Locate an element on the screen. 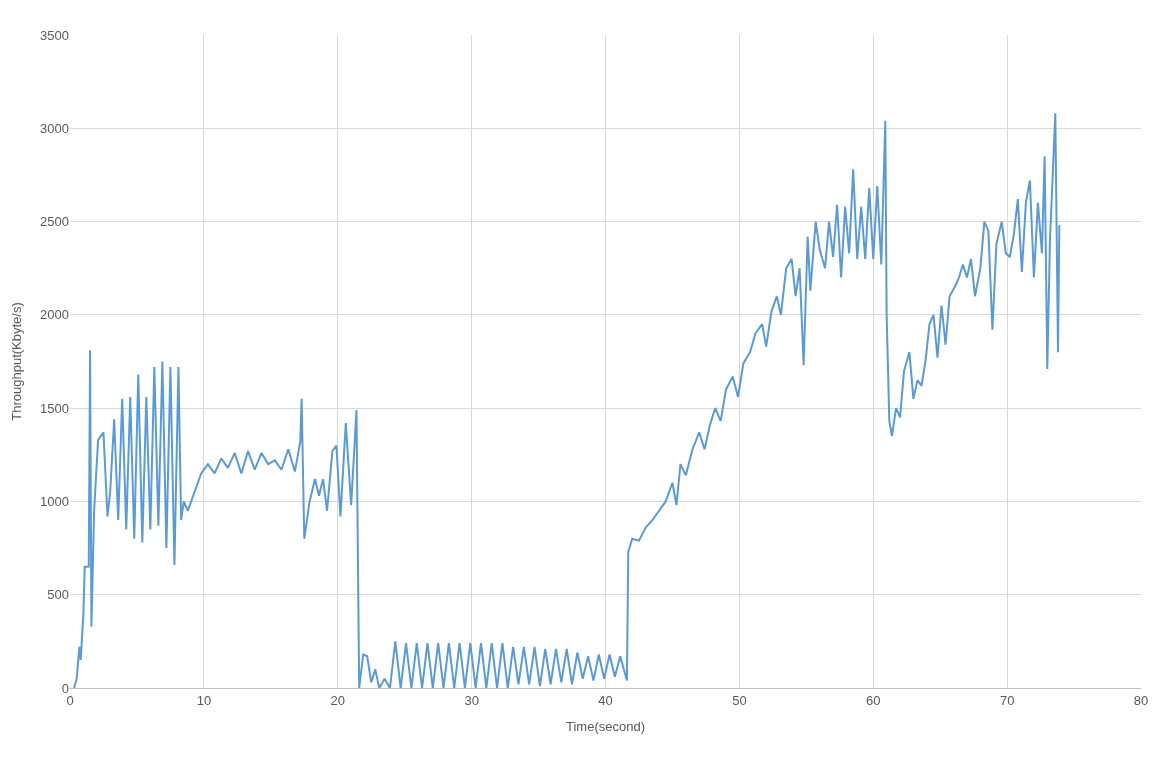  y-tick-label: 1000 is located at coordinates (54, 501).